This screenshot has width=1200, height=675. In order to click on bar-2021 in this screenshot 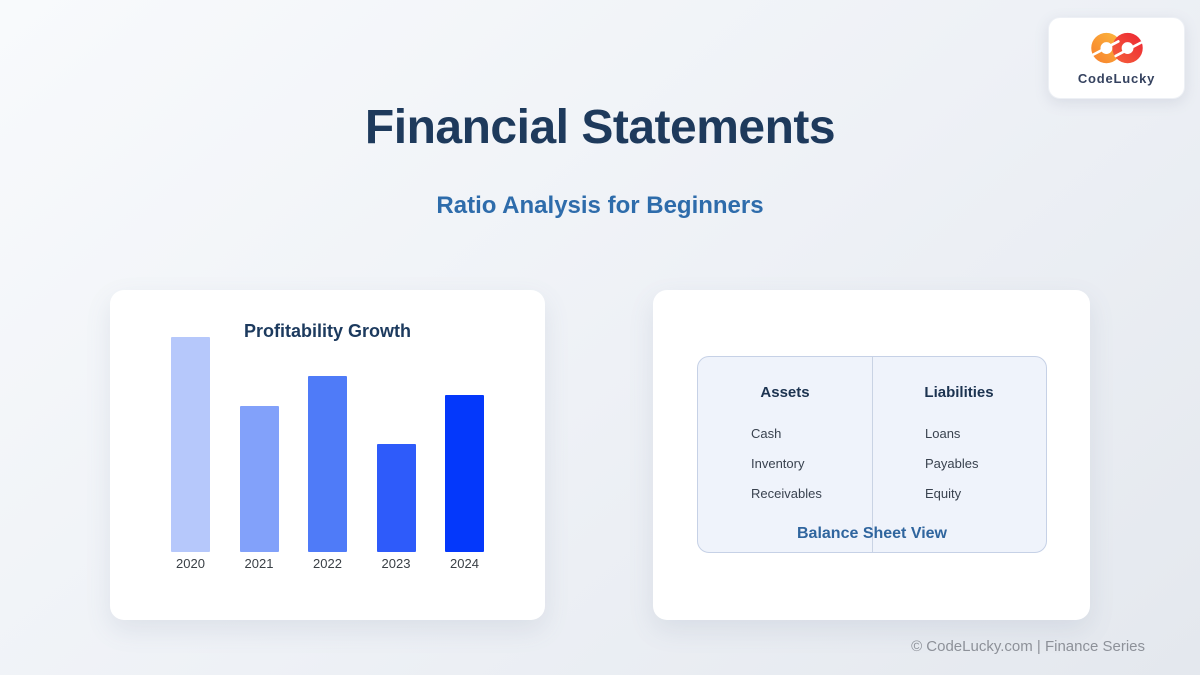, I will do `click(259, 479)`.